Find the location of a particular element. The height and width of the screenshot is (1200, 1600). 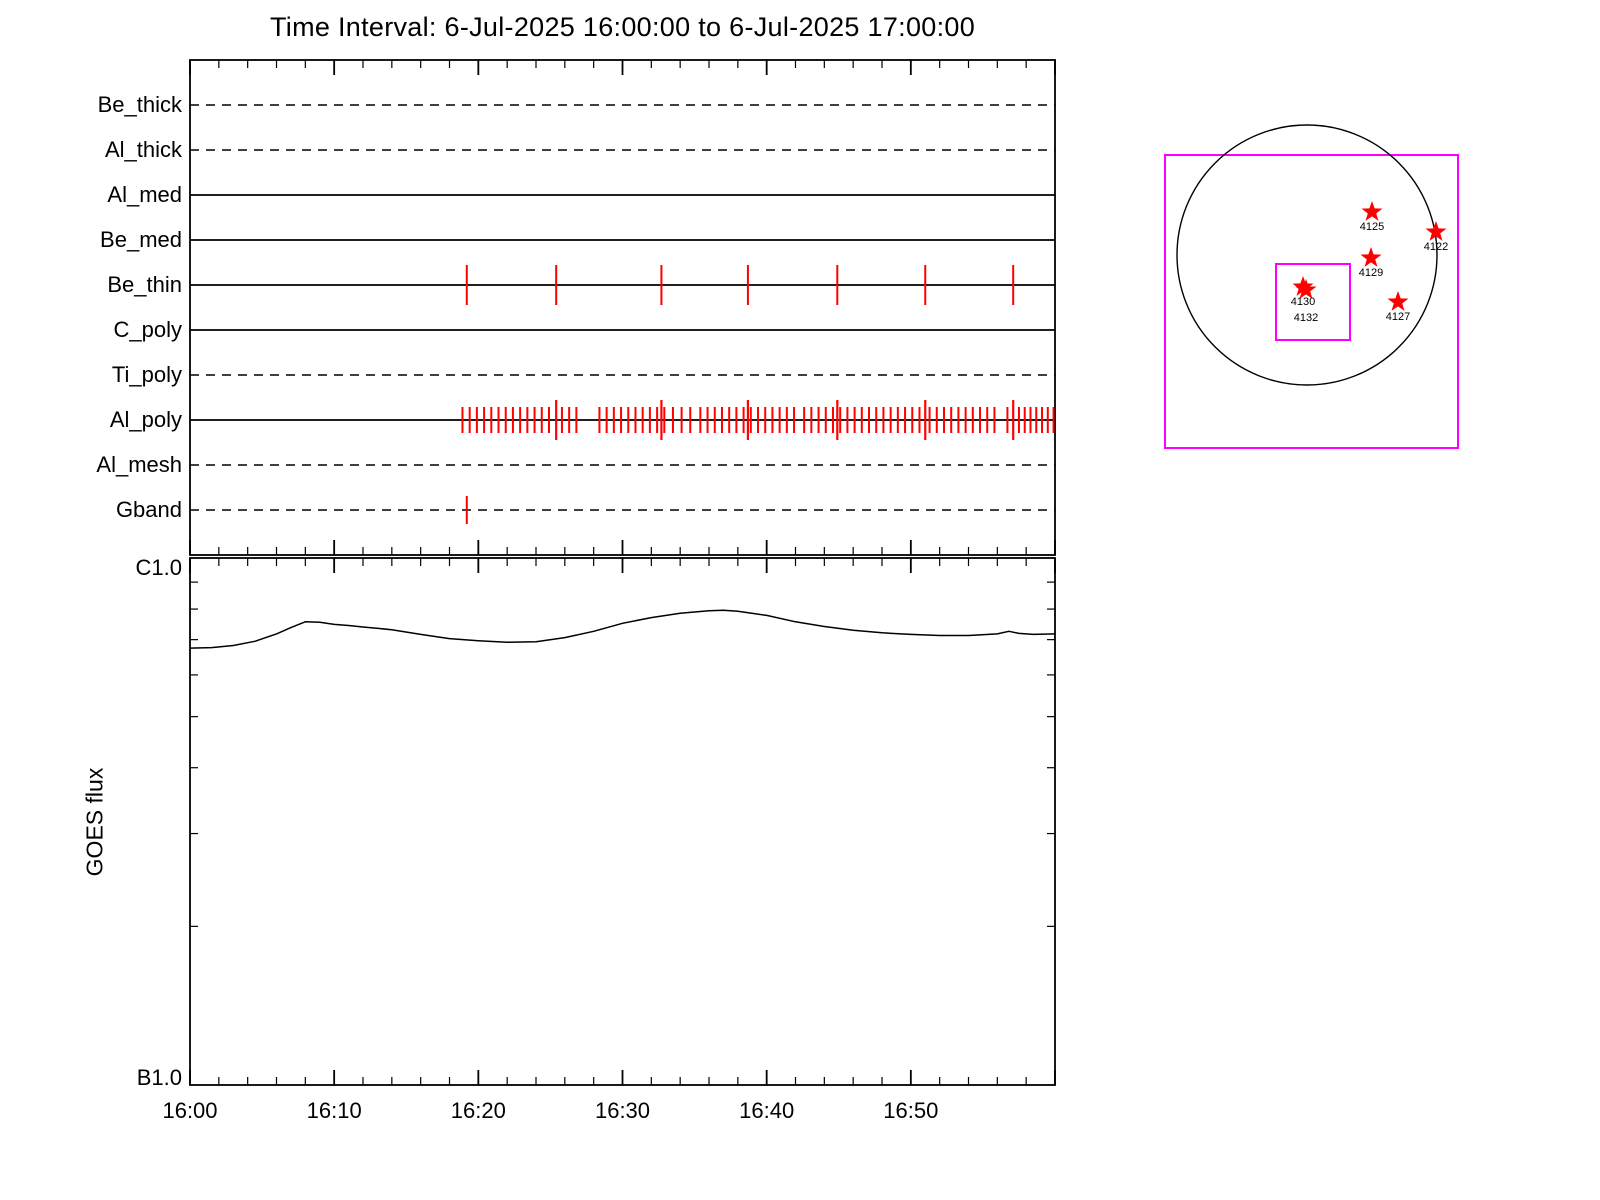

x-tick-label-1640: 16:40 is located at coordinates (767, 1110).